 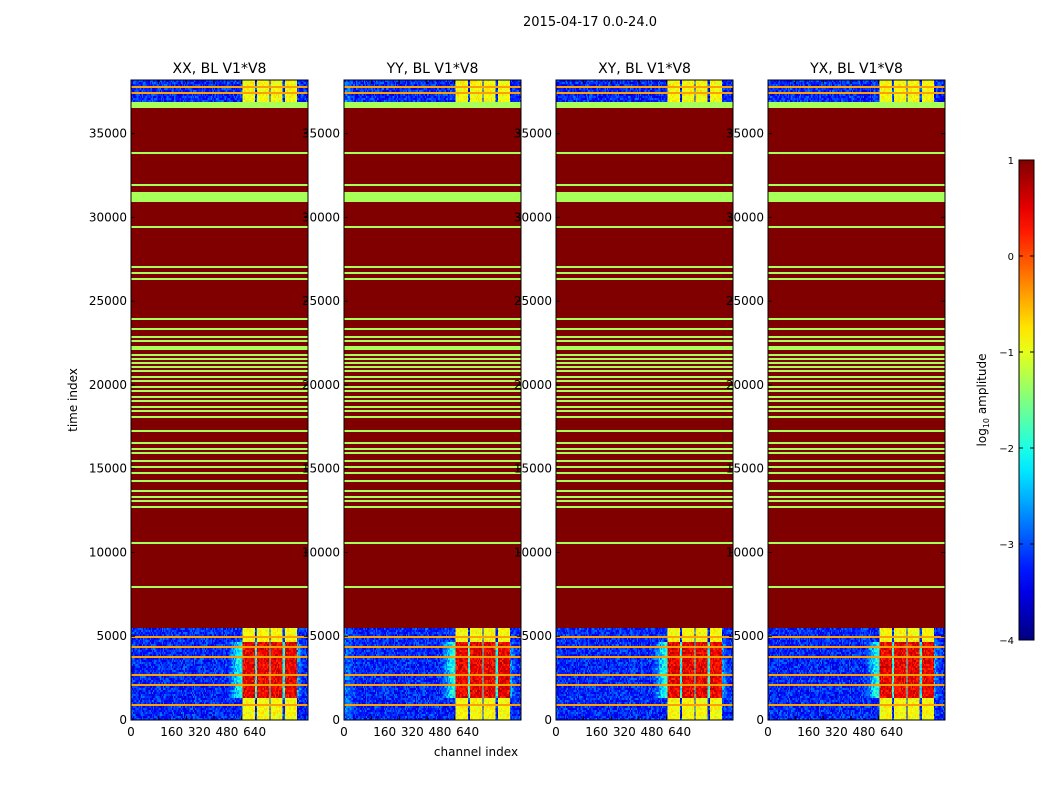 What do you see at coordinates (1006, 641) in the screenshot?
I see `colorbar-tick-label: −4` at bounding box center [1006, 641].